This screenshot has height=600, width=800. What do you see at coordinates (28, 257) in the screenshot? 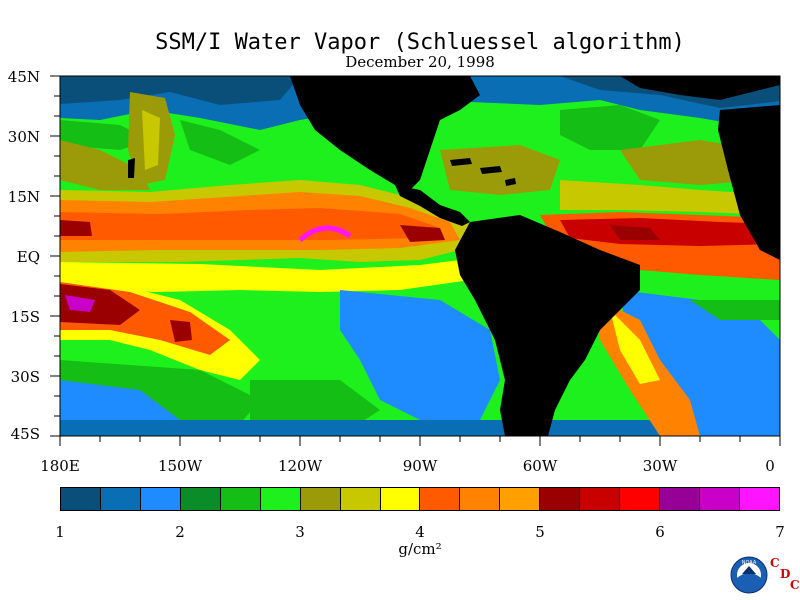
I see `lat-label-eq: EQ` at bounding box center [28, 257].